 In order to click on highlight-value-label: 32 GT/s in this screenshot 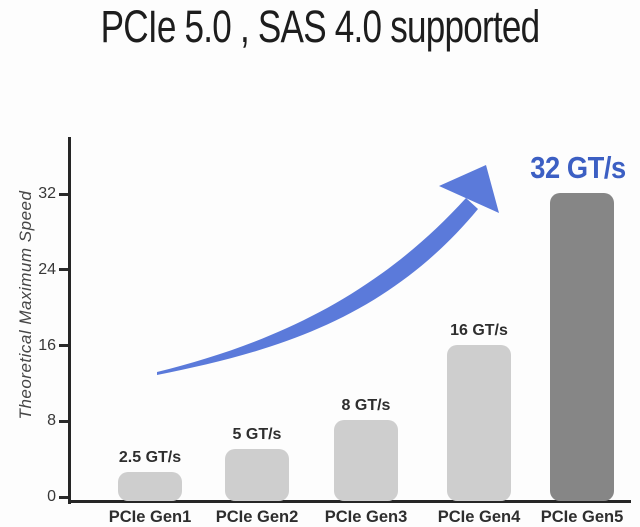, I will do `click(578, 167)`.